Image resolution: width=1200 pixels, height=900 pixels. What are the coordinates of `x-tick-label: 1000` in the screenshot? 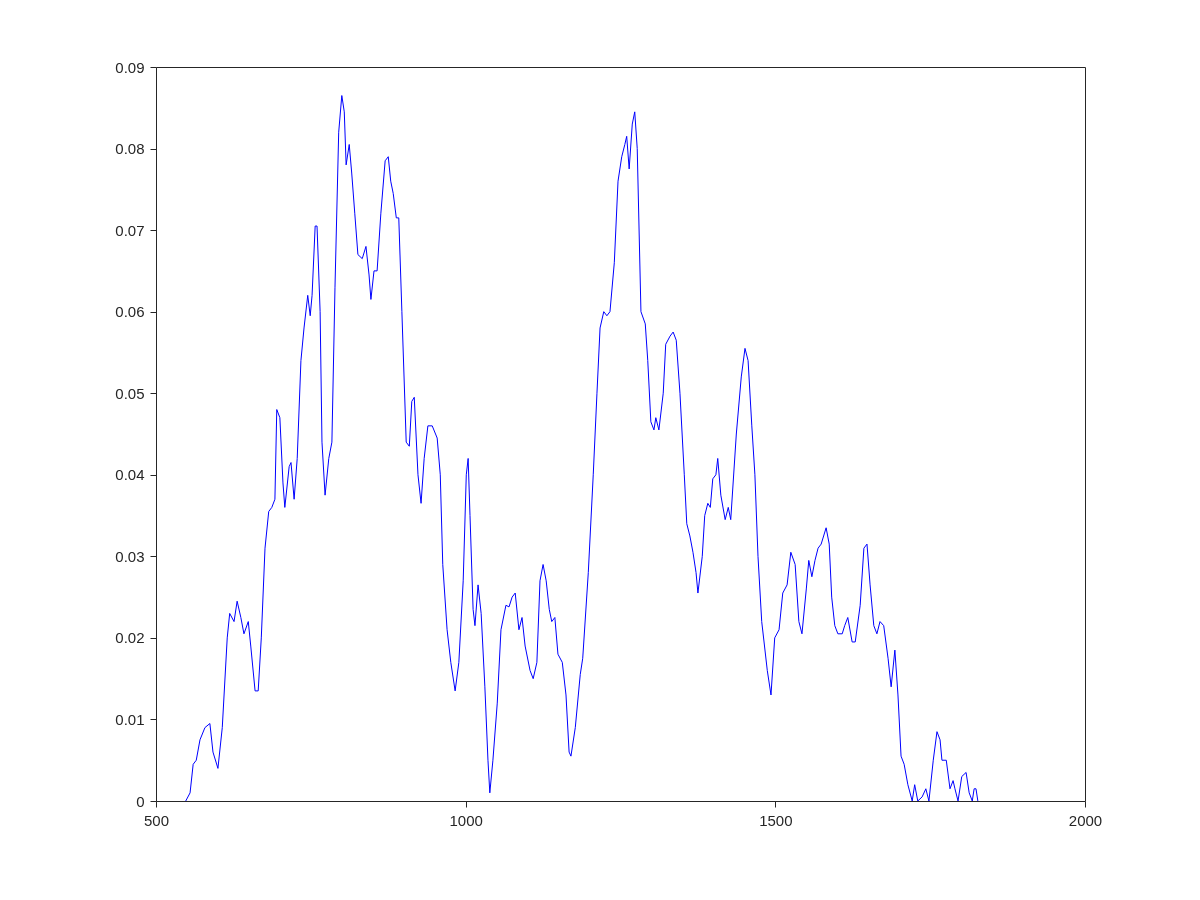 It's located at (466, 820).